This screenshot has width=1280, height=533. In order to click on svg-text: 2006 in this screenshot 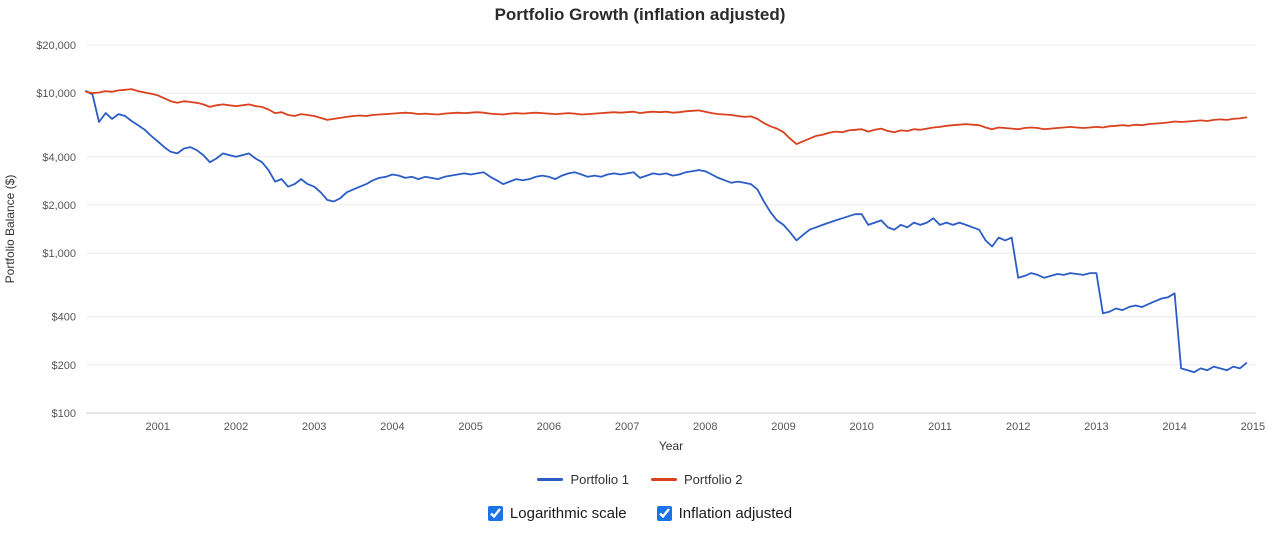, I will do `click(549, 427)`.